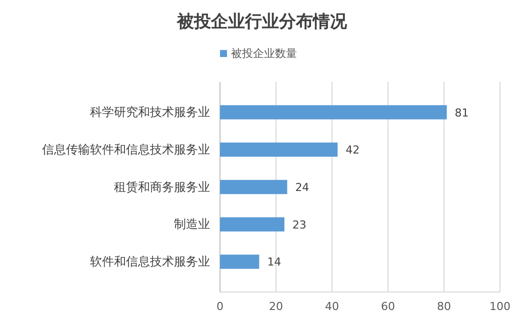 Image resolution: width=525 pixels, height=325 pixels. Describe the element at coordinates (274, 262) in the screenshot. I see `data-label: 14` at that location.